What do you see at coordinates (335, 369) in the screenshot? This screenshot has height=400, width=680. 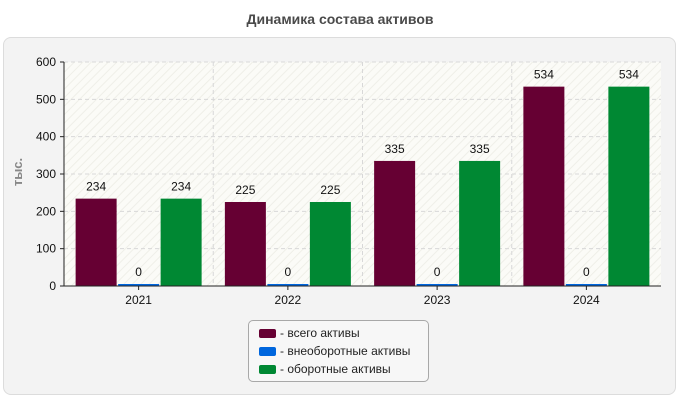 I see `legend-label: - оборотные активы` at bounding box center [335, 369].